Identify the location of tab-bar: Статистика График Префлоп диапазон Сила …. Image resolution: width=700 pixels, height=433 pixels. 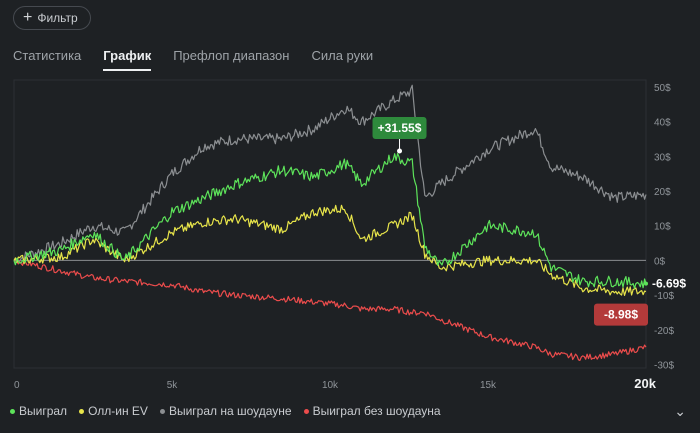
(193, 59).